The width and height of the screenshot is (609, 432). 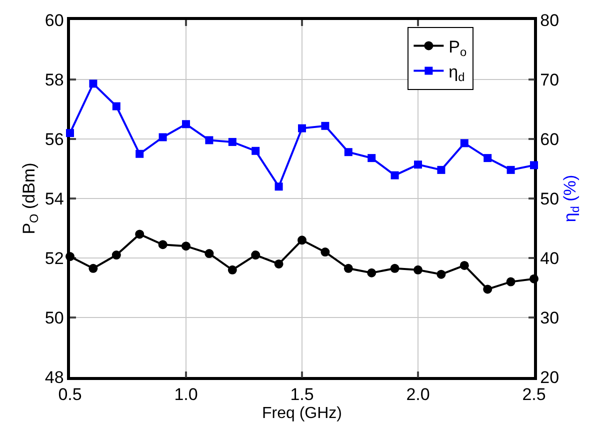 I want to click on y2-tick-label: 60, so click(x=550, y=139).